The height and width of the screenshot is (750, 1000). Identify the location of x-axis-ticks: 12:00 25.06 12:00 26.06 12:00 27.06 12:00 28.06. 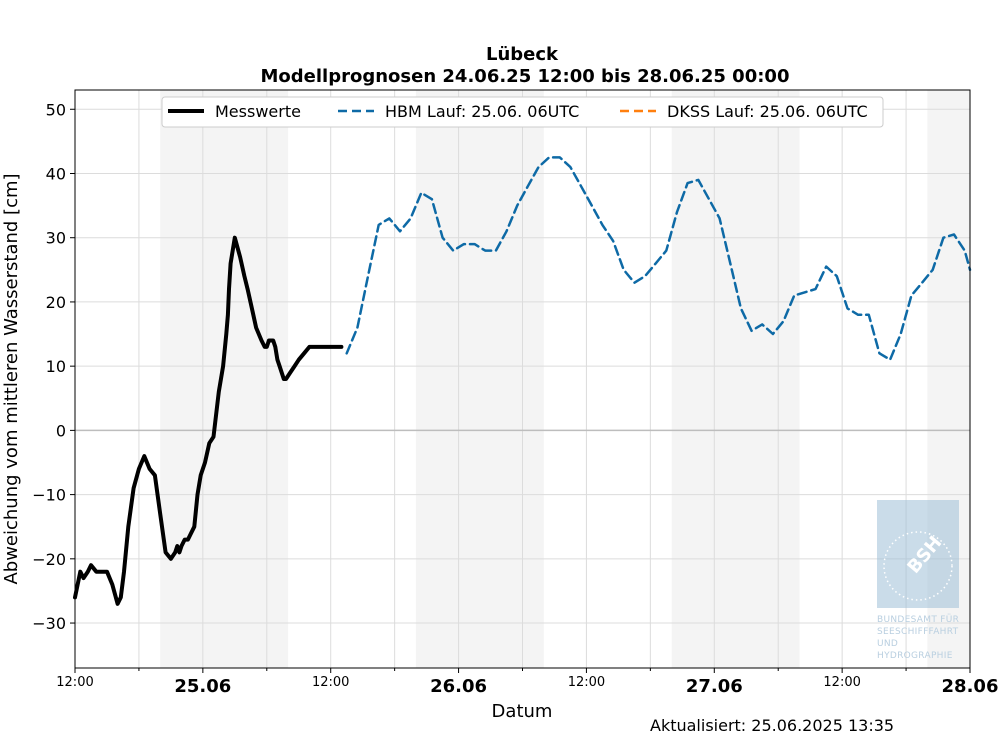
(527, 682).